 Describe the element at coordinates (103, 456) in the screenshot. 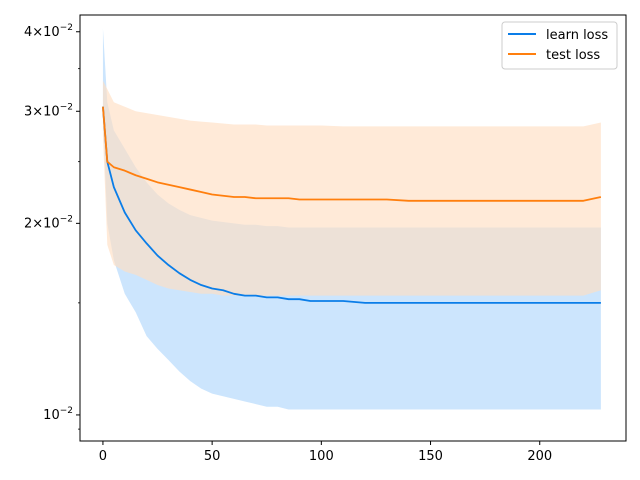

I see `x-tick-label: 0` at that location.